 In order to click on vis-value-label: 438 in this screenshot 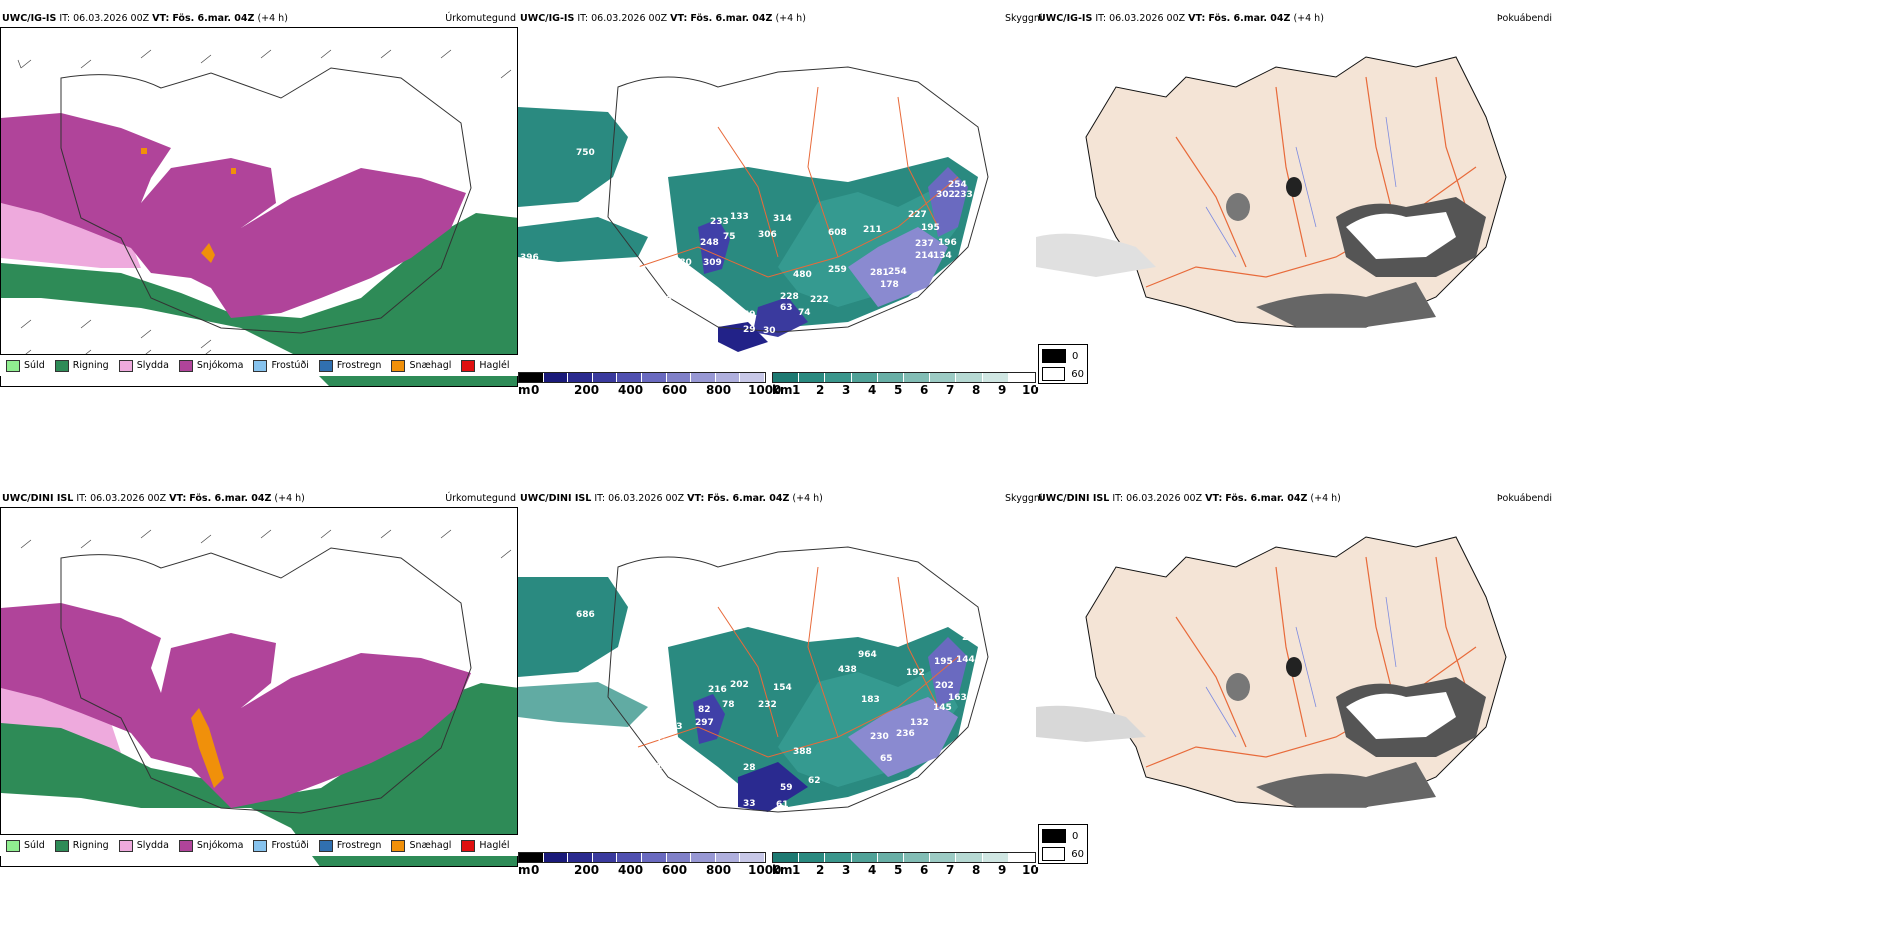, I will do `click(847, 670)`.